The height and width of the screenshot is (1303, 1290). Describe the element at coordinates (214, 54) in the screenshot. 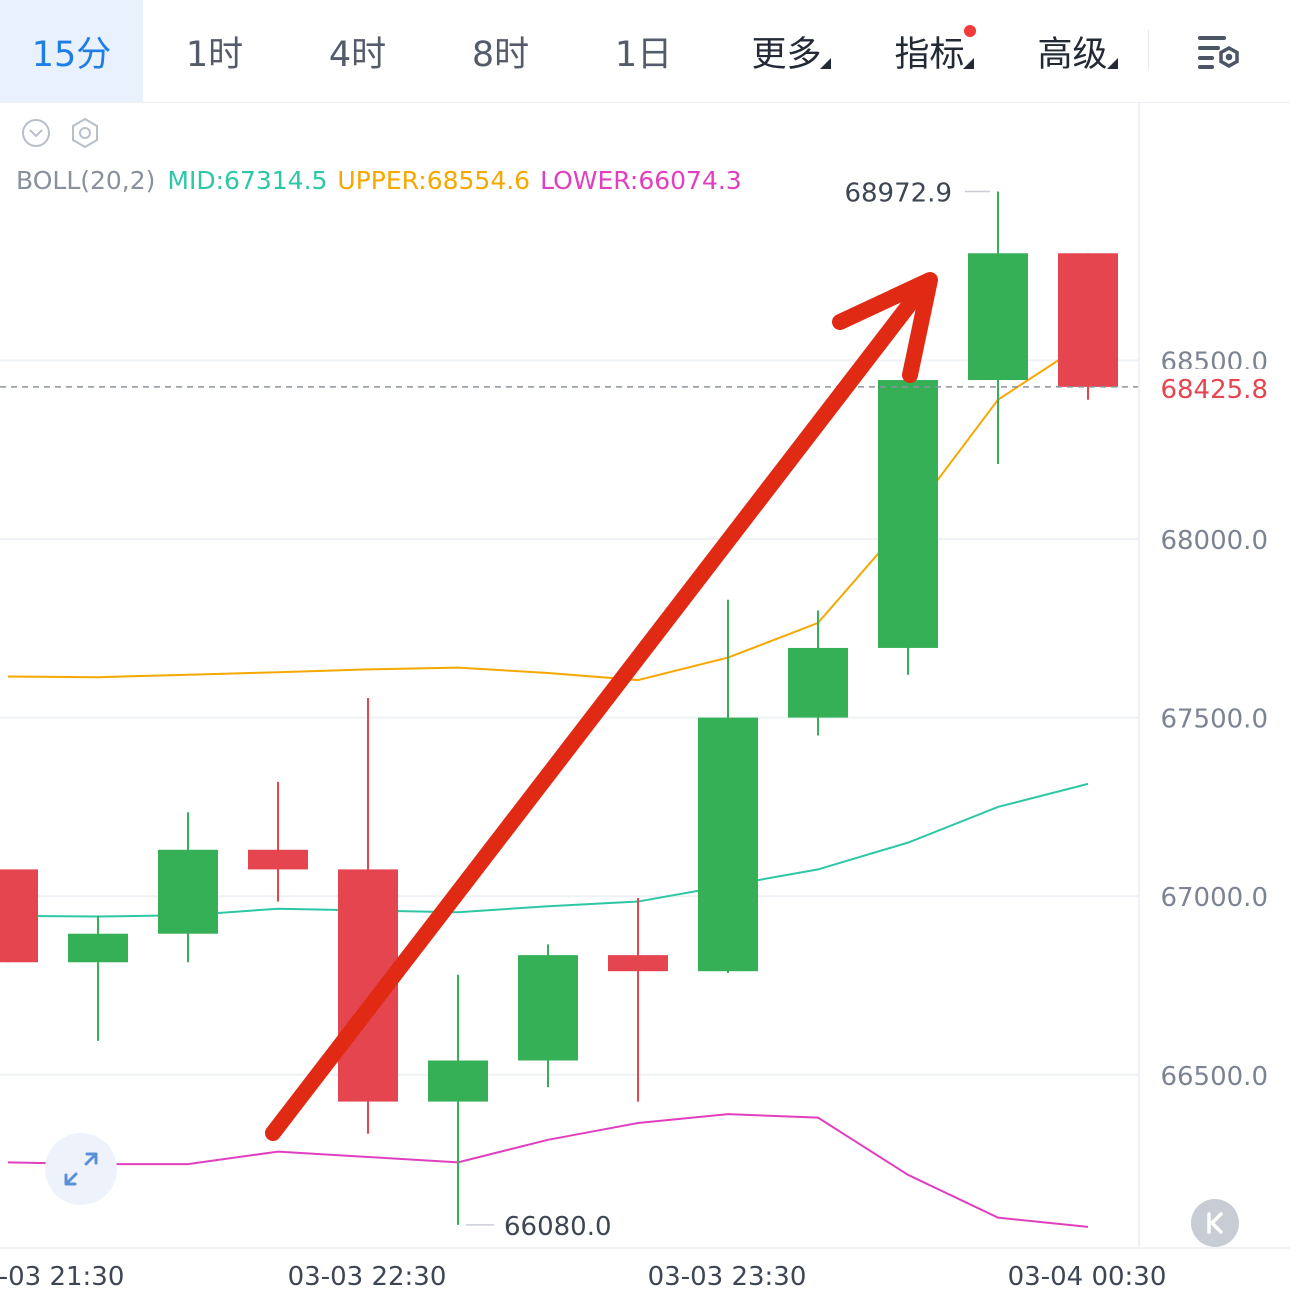

I see `tab-label: 1时` at that location.